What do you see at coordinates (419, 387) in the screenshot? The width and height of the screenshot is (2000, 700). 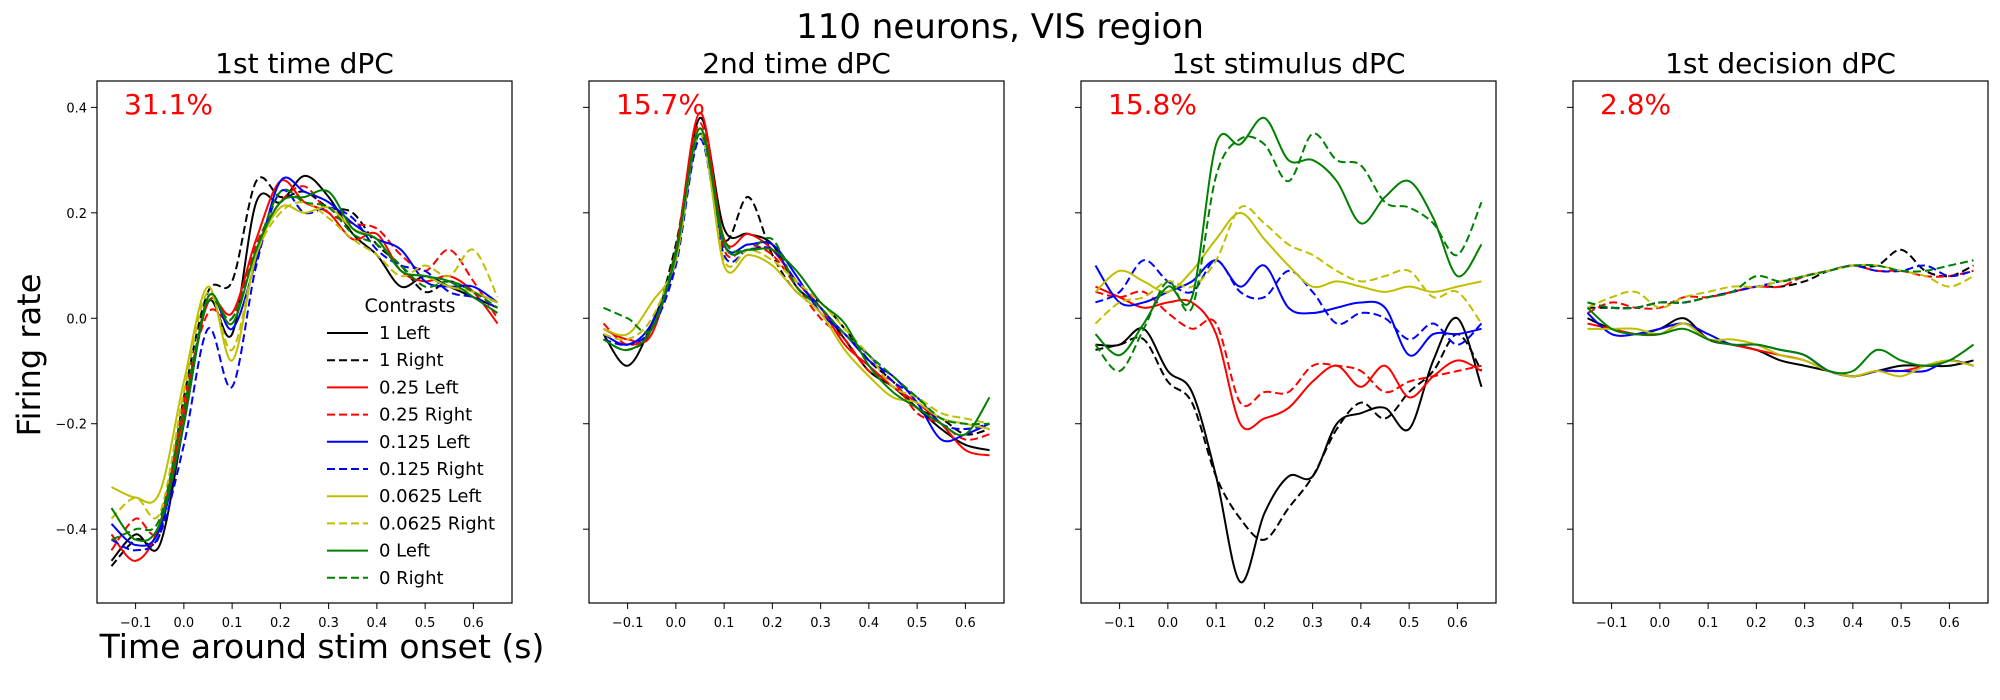 I see `legend-entry-label: 0.25 Left` at bounding box center [419, 387].